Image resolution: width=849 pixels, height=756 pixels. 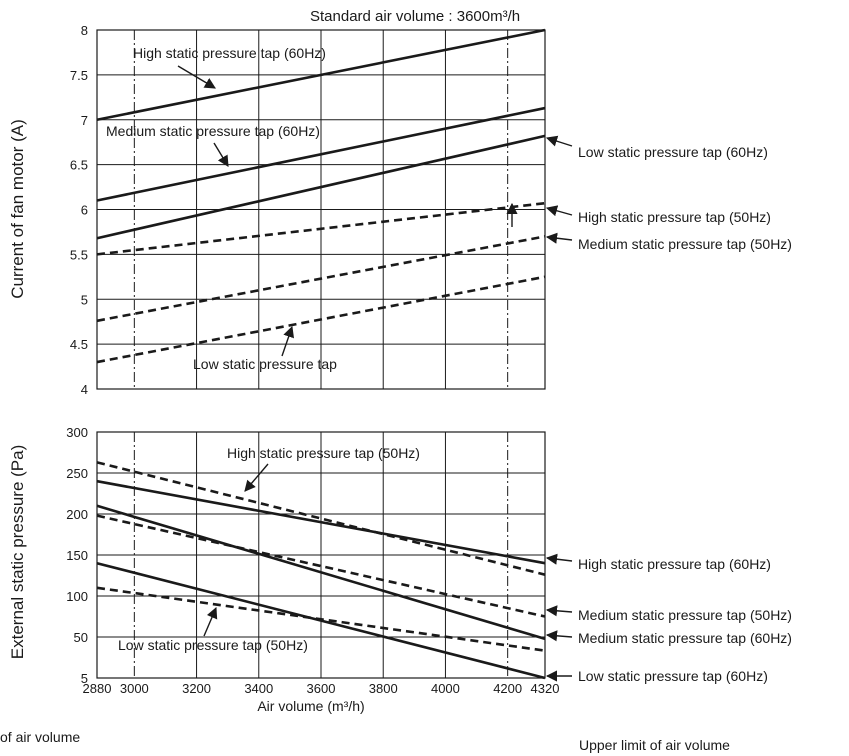 What do you see at coordinates (84, 299) in the screenshot?
I see `top-y-tick-label: 5` at bounding box center [84, 299].